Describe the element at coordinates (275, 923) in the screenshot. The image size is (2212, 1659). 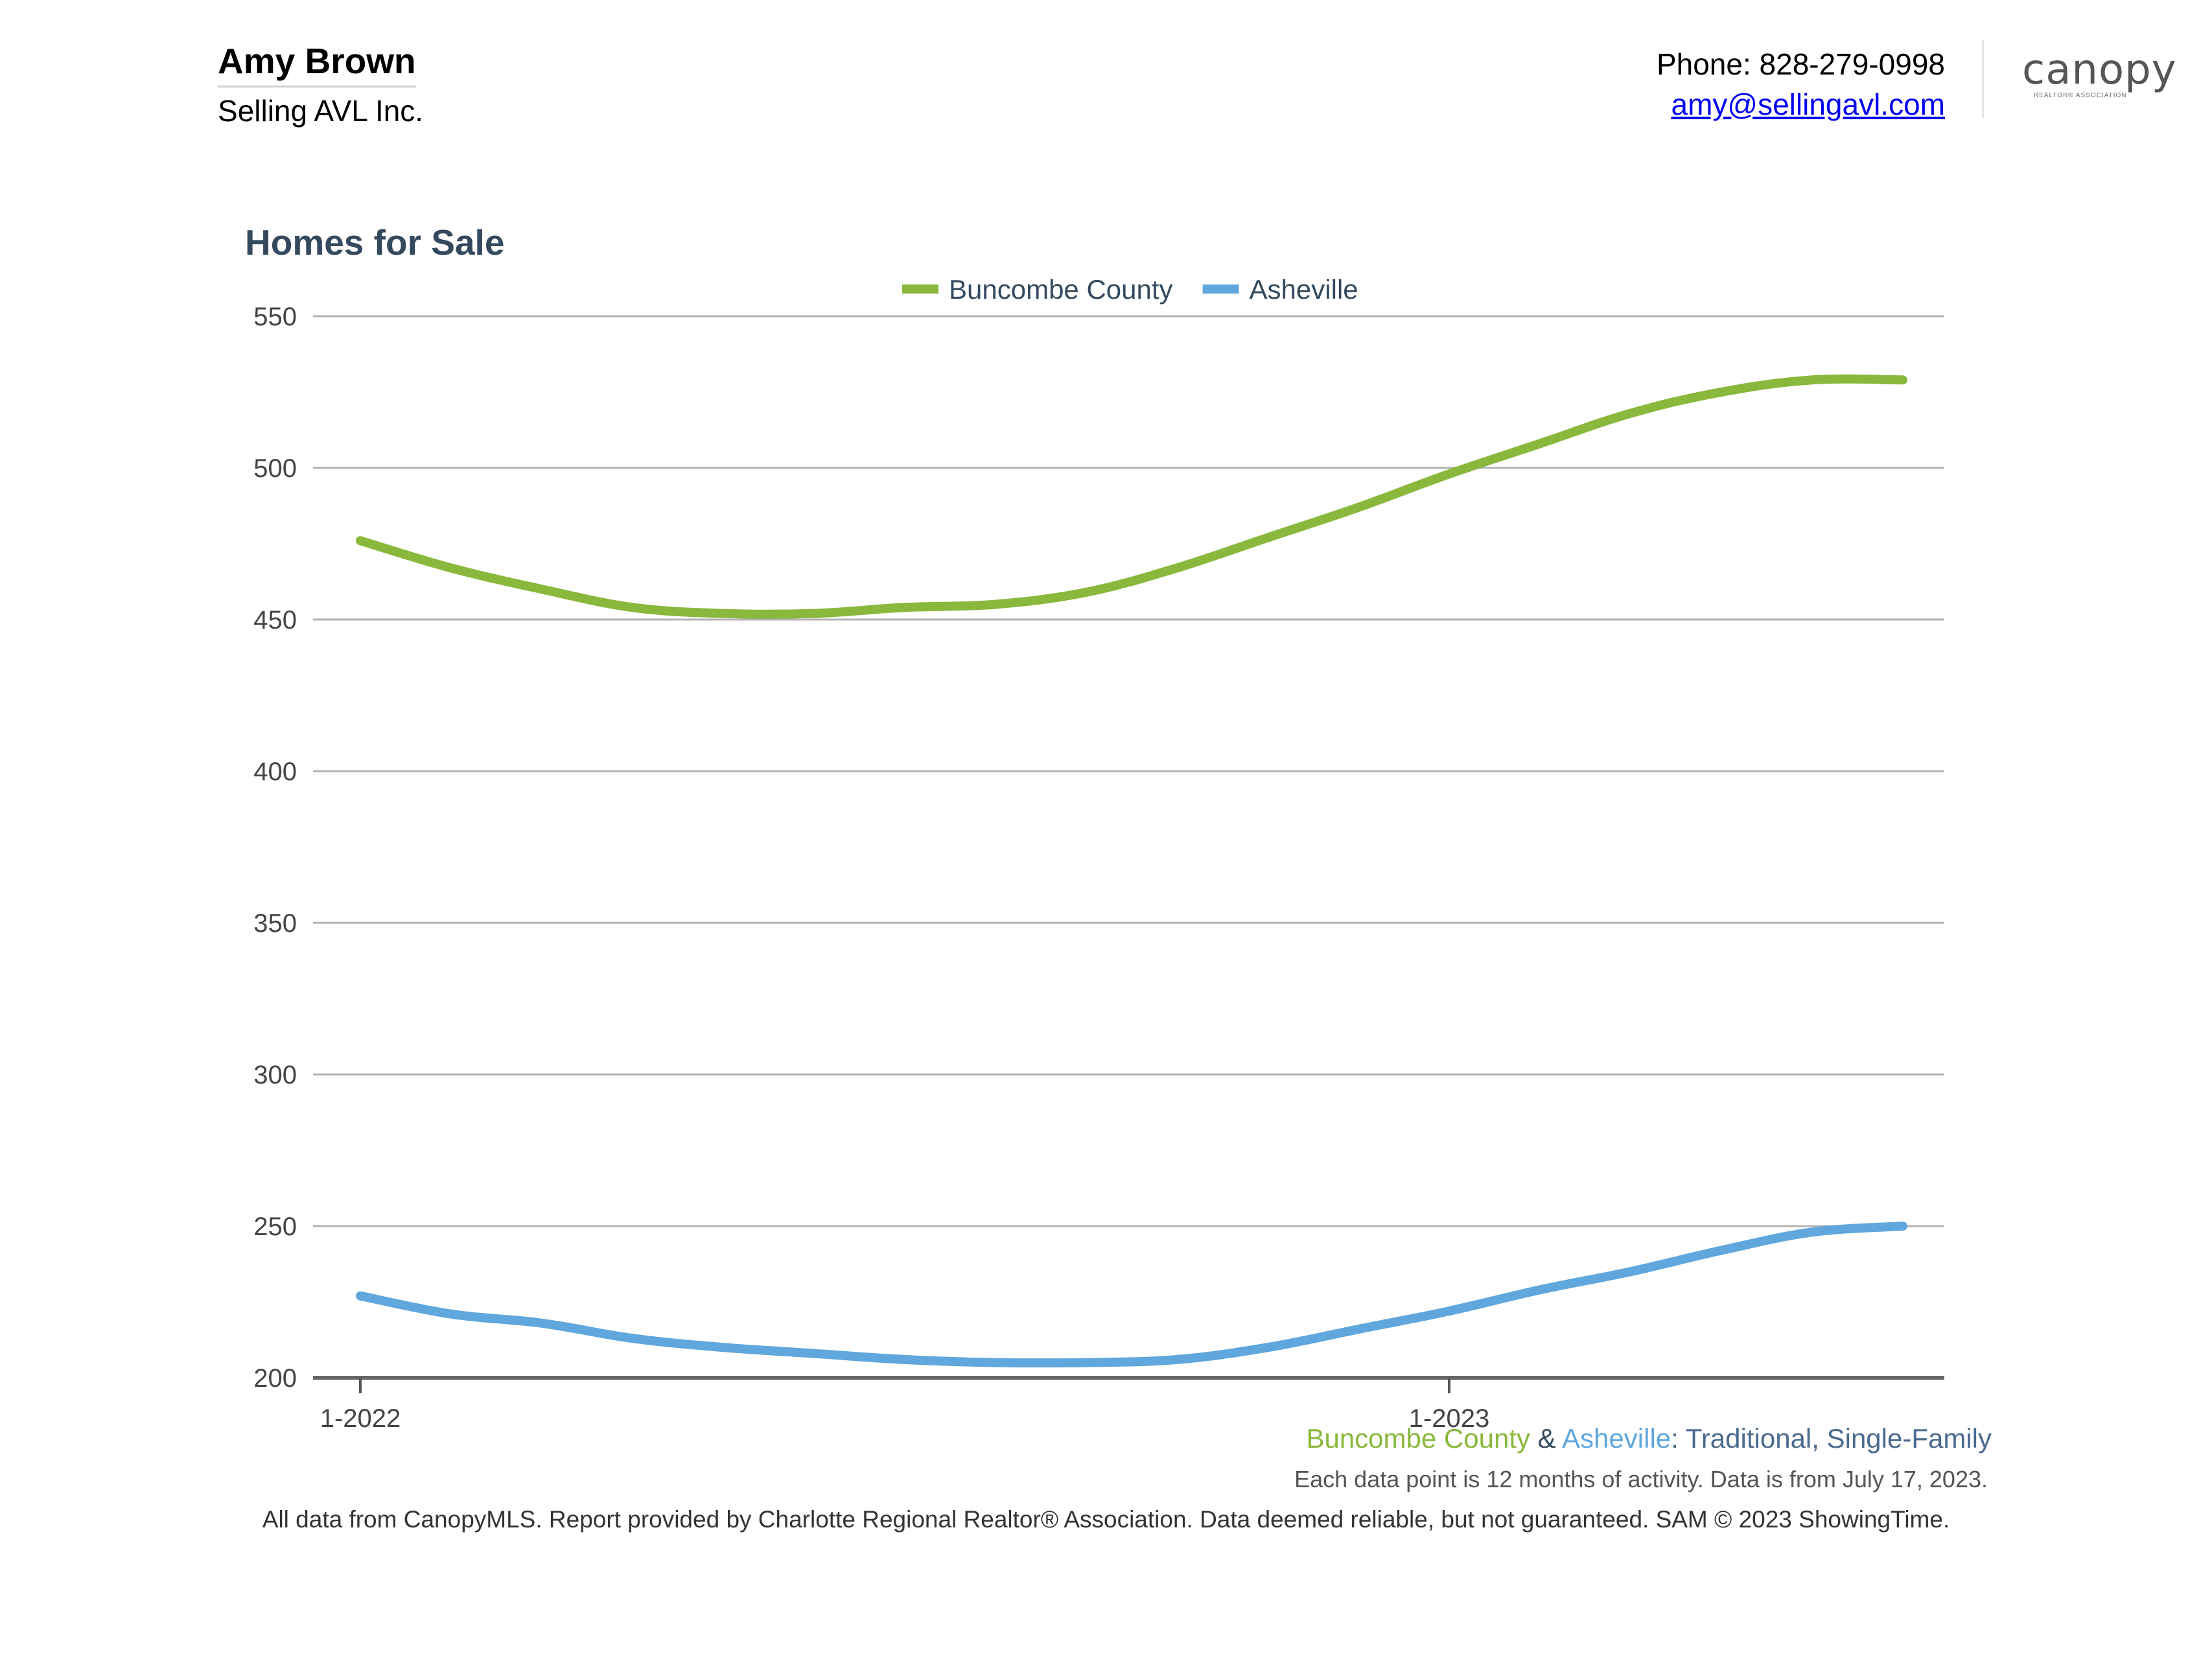
I see `y-tick-label: 350` at that location.